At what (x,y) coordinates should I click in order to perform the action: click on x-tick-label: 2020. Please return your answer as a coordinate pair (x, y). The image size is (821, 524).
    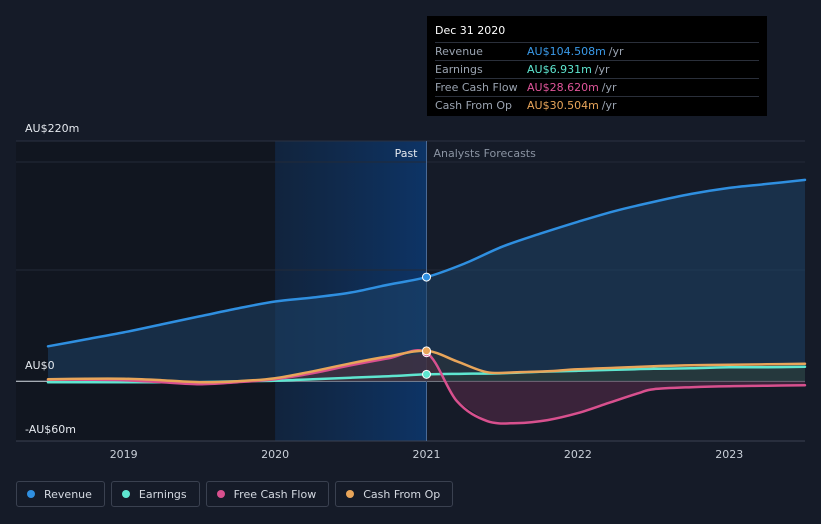
    Looking at the image, I should click on (275, 454).